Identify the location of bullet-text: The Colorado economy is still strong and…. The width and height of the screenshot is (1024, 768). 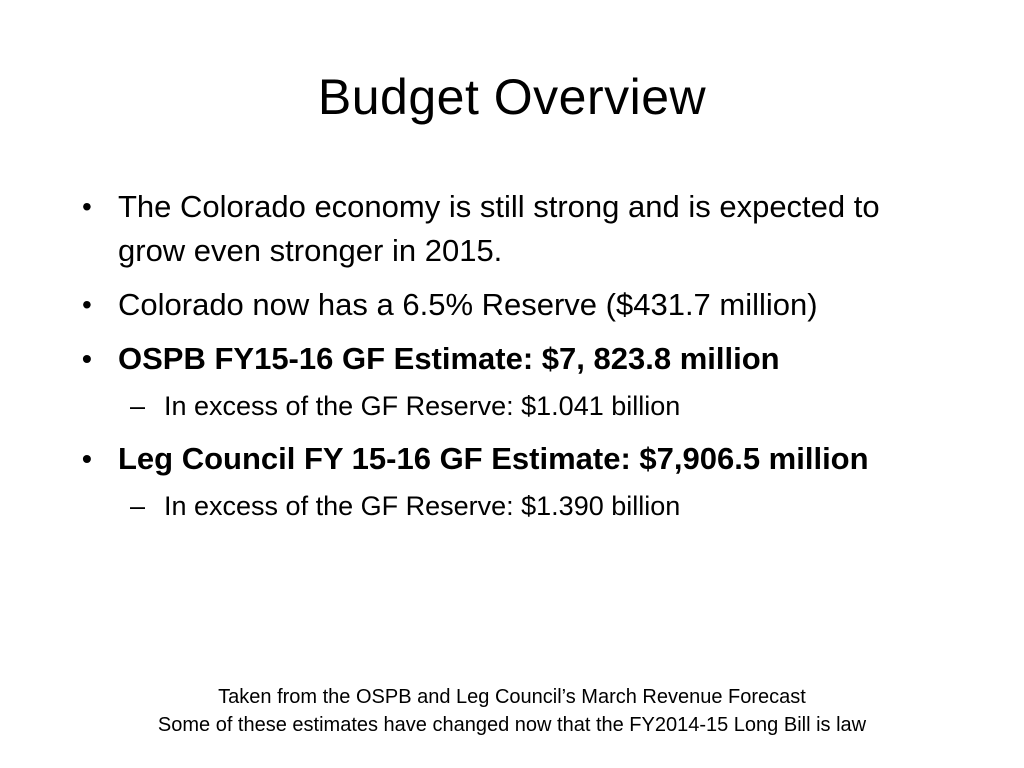
(499, 228).